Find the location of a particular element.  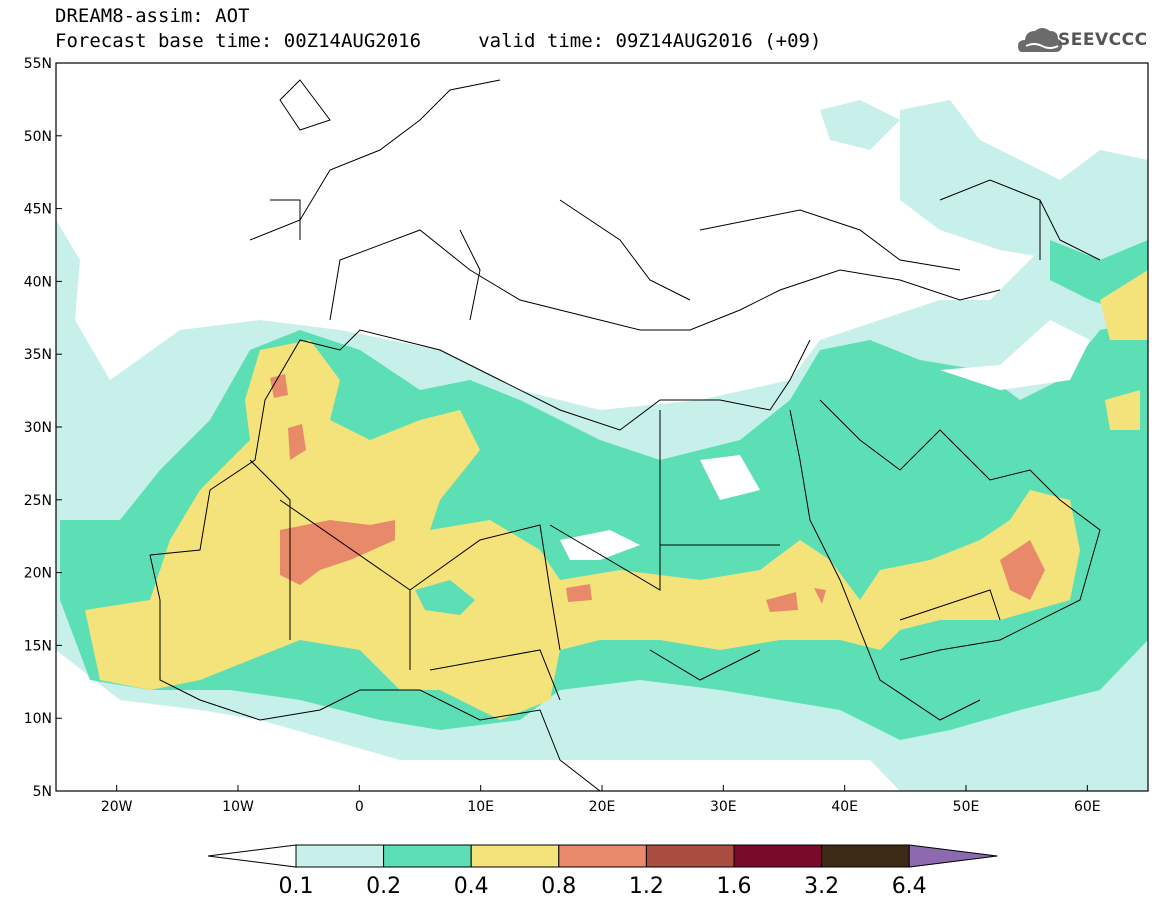

colorbar-label: 1.6 is located at coordinates (734, 886).